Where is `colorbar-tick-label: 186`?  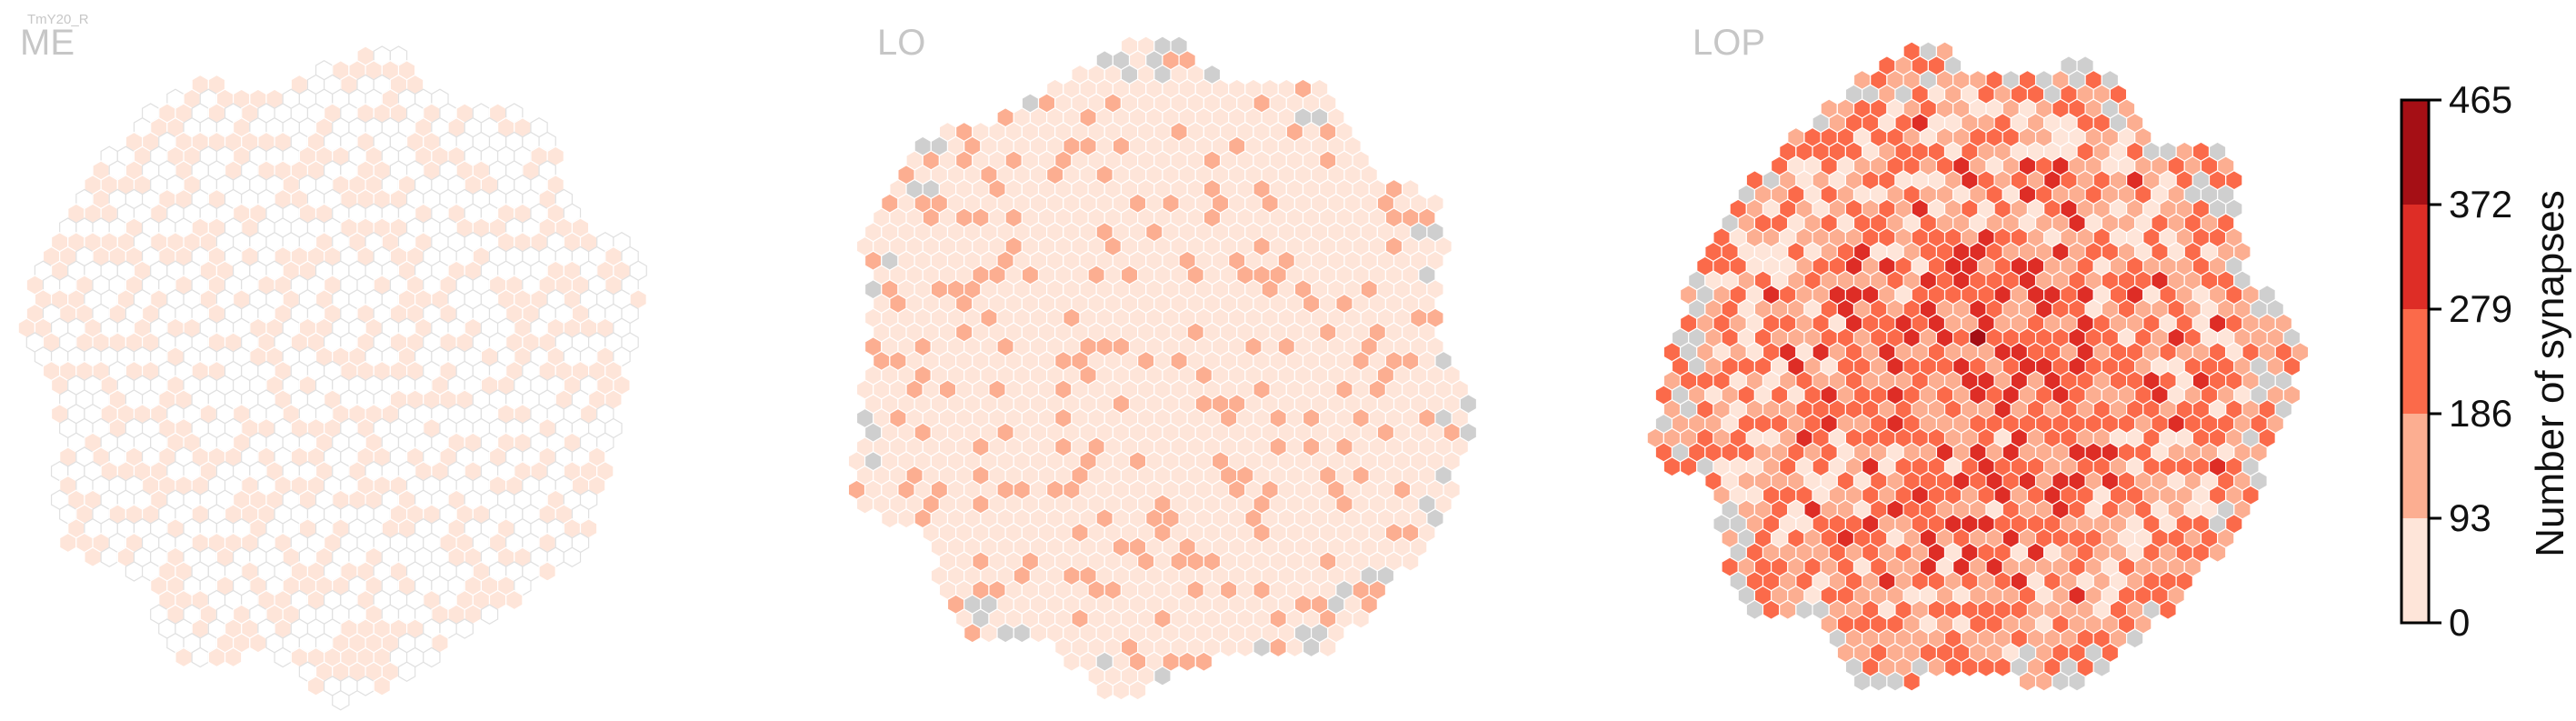 colorbar-tick-label: 186 is located at coordinates (2480, 413).